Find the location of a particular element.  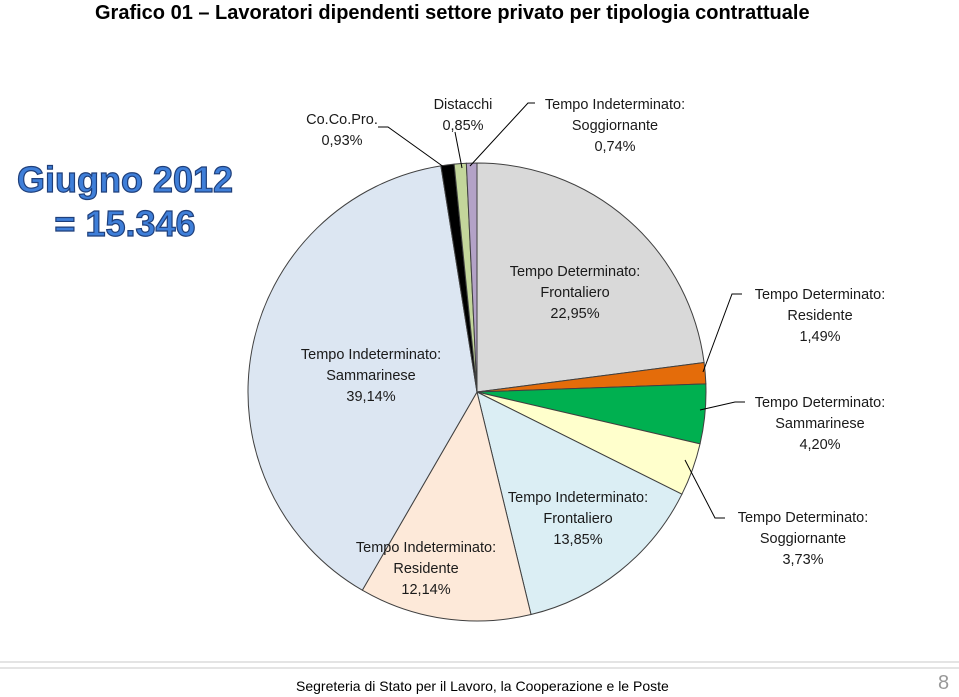

slice-value: 0,85% is located at coordinates (463, 126).